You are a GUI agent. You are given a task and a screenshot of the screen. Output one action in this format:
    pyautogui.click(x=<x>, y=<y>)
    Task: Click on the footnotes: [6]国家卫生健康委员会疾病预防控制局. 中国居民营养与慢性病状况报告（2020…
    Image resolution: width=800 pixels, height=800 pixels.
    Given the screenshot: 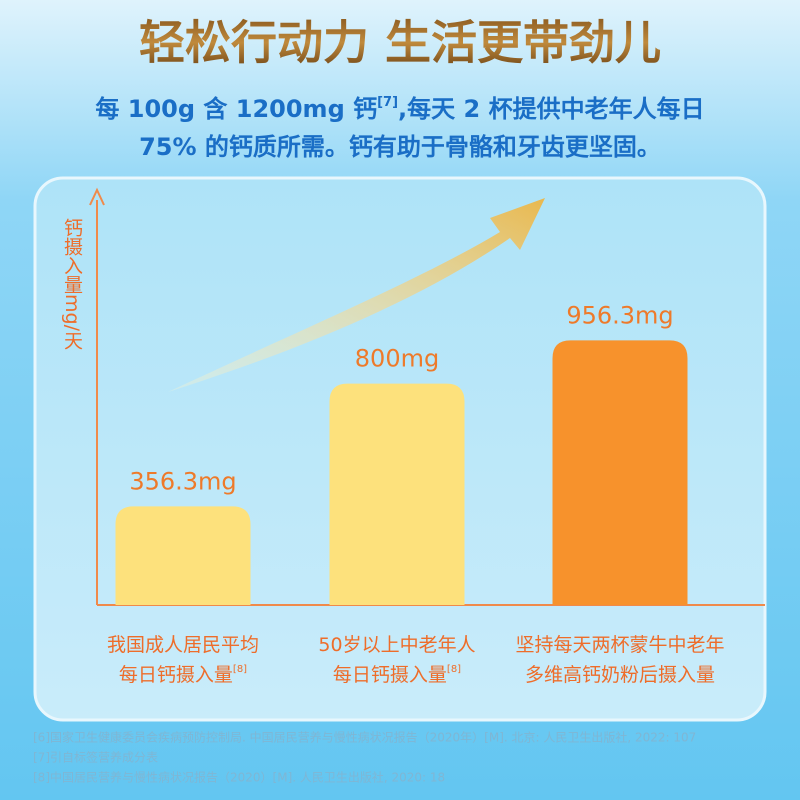 What is the action you would take?
    pyautogui.click(x=364, y=757)
    